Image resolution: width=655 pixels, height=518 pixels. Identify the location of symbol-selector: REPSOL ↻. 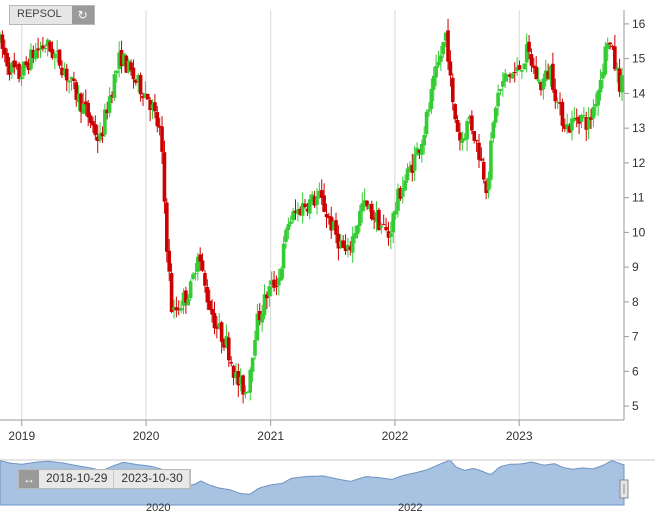
(52, 15).